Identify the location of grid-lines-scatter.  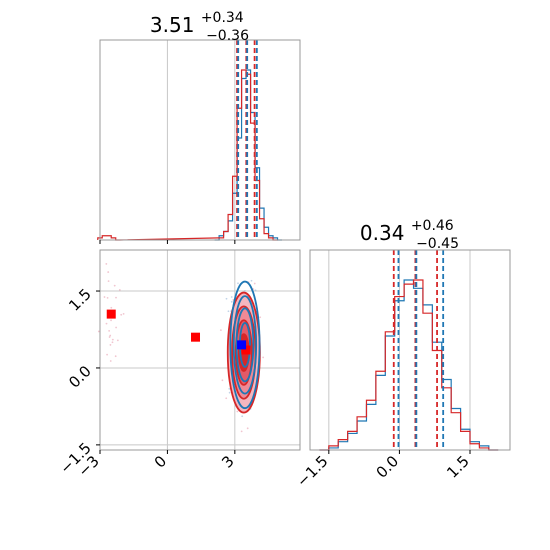
(199, 350).